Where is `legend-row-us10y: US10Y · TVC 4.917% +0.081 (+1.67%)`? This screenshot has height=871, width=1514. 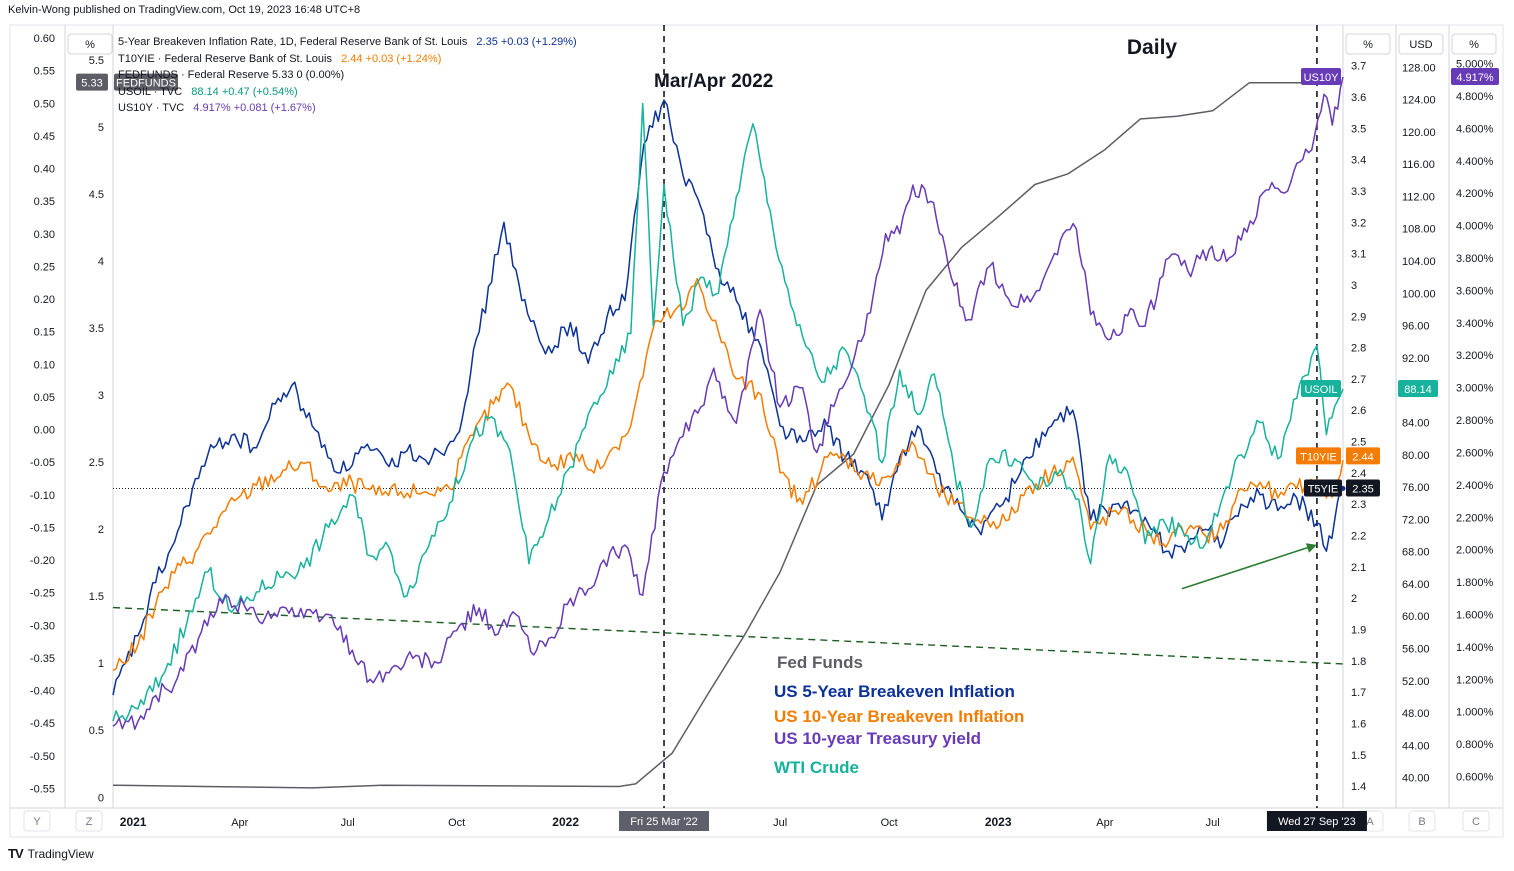
legend-row-us10y: US10Y · TVC 4.917% +0.081 (+1.67%) is located at coordinates (347, 108).